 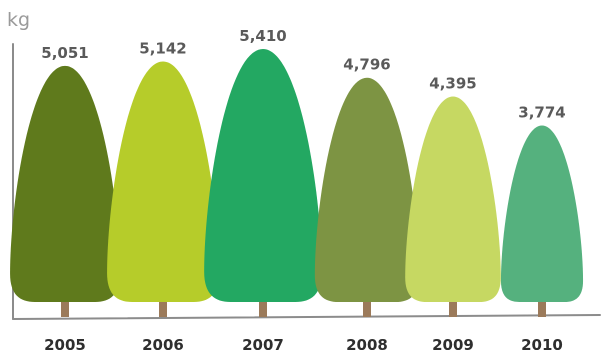 I want to click on data-label: 5,142, so click(x=162, y=49).